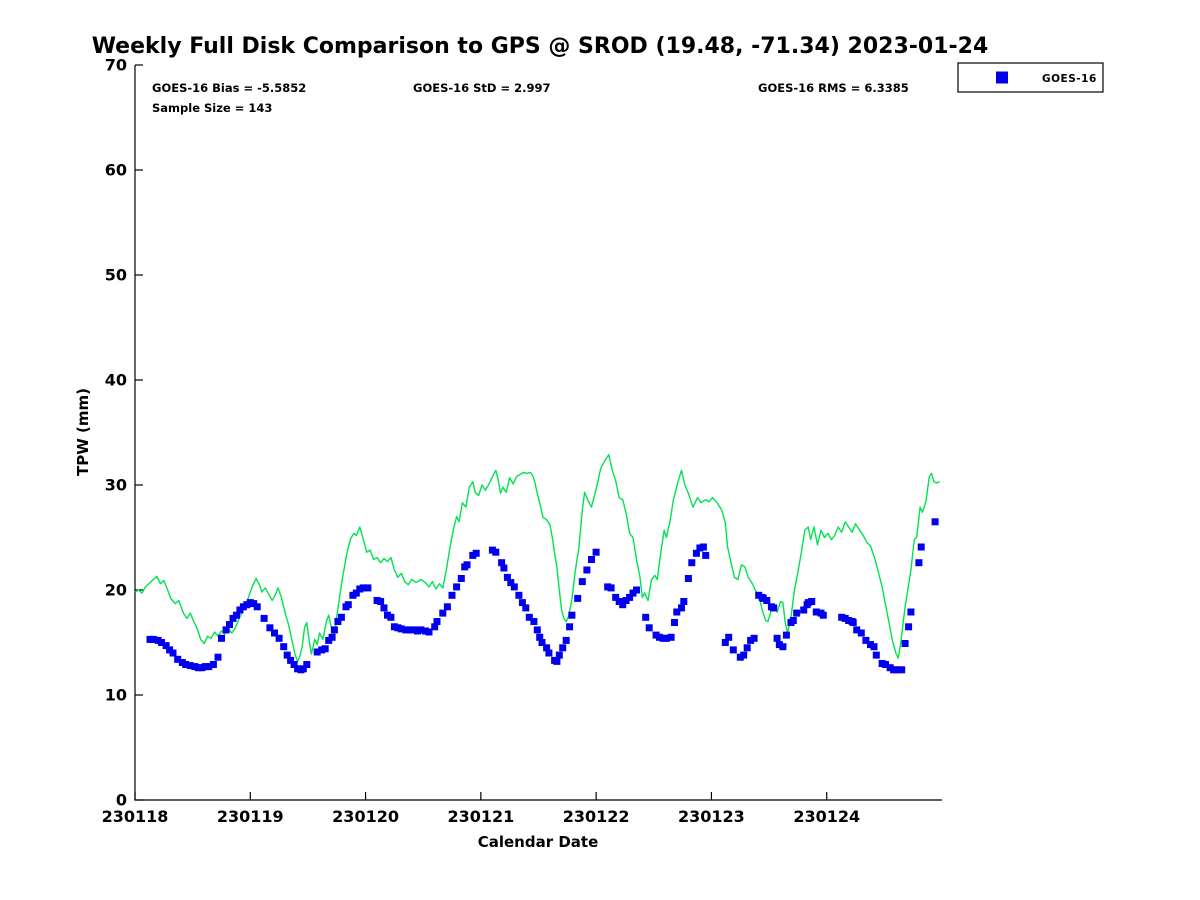 The height and width of the screenshot is (900, 1200). What do you see at coordinates (1002, 77) in the screenshot?
I see `legend-goes16-marker-icon` at bounding box center [1002, 77].